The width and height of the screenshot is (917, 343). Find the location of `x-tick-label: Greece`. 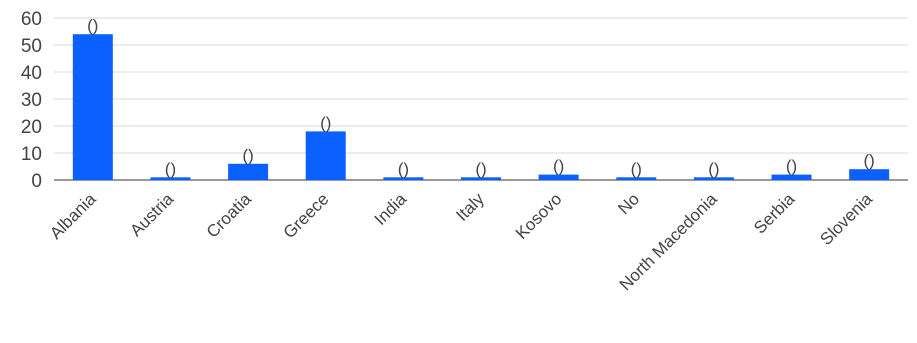

x-tick-label: Greece is located at coordinates (306, 215).